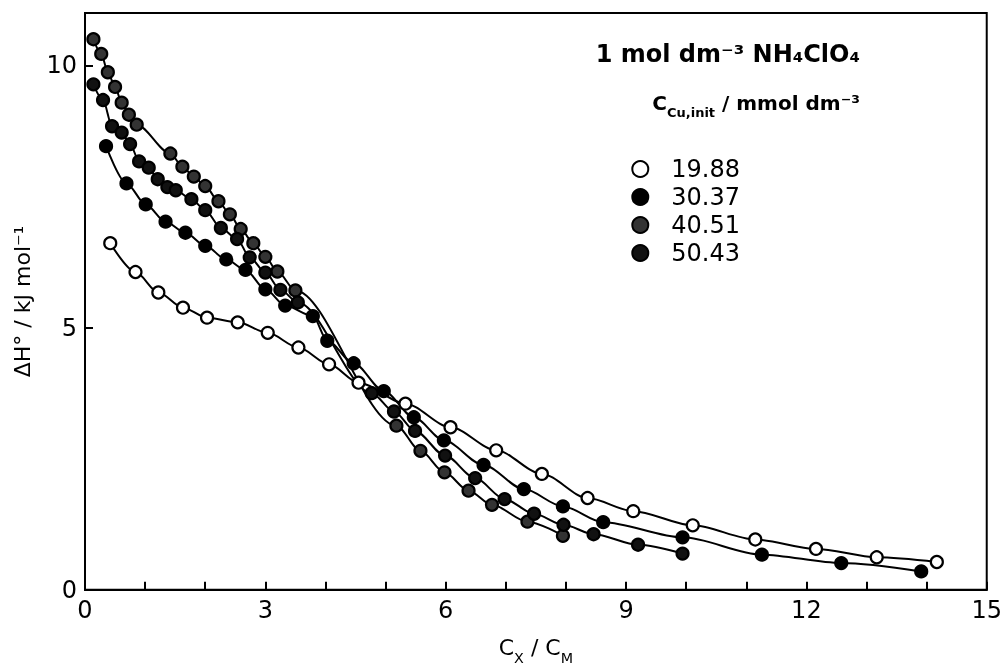  I want to click on x-tick-label: 6, so click(446, 609).